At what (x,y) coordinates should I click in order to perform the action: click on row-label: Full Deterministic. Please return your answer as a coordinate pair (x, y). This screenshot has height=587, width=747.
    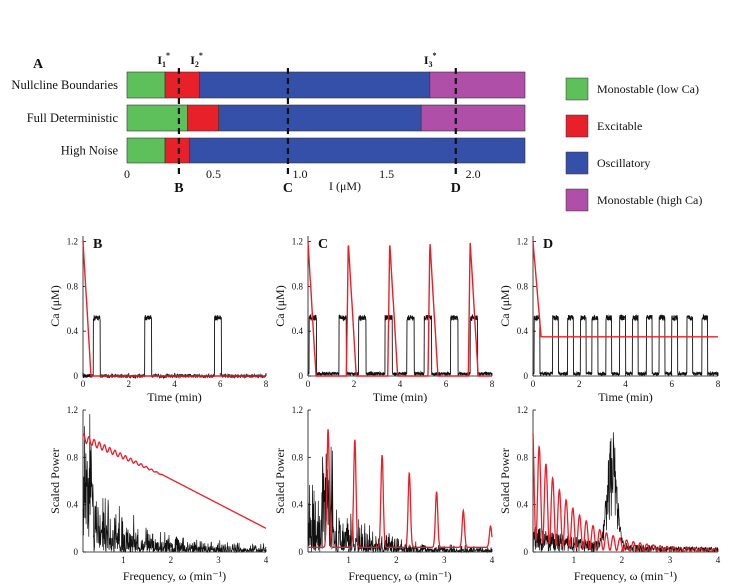
    Looking at the image, I should click on (73, 118).